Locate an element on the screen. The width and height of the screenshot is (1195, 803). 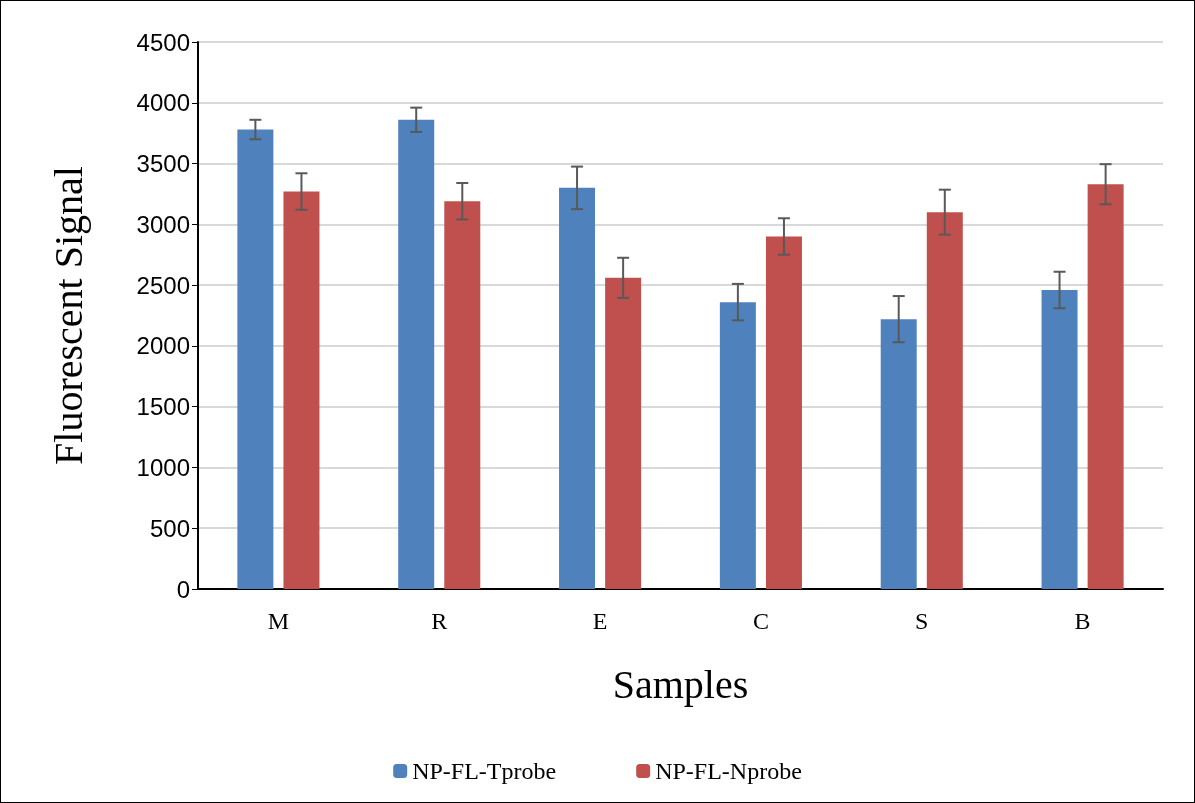
y-tick-label: 2000 is located at coordinates (163, 346).